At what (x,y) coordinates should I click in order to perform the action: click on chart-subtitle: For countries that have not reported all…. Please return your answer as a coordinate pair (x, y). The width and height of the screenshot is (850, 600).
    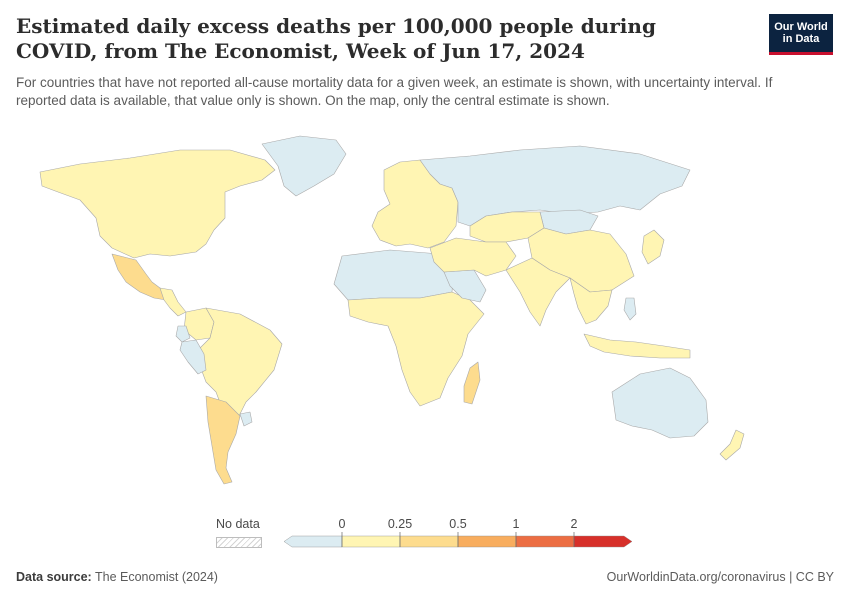
    Looking at the image, I should click on (394, 91).